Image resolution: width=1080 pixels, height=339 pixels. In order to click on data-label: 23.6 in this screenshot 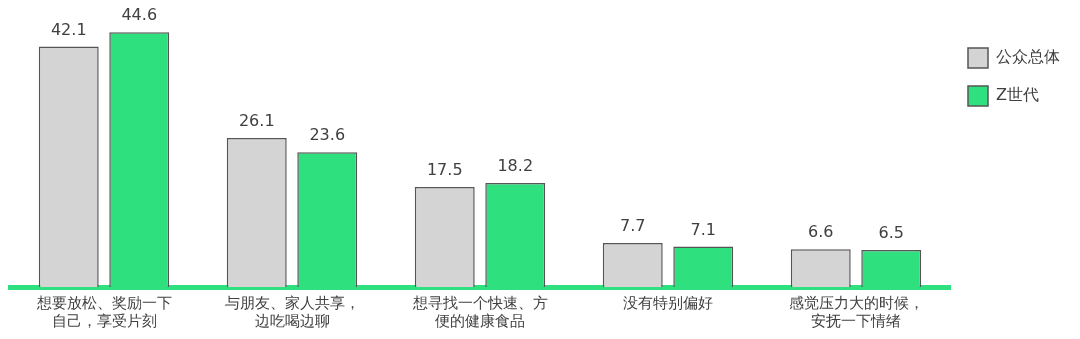, I will do `click(327, 135)`.